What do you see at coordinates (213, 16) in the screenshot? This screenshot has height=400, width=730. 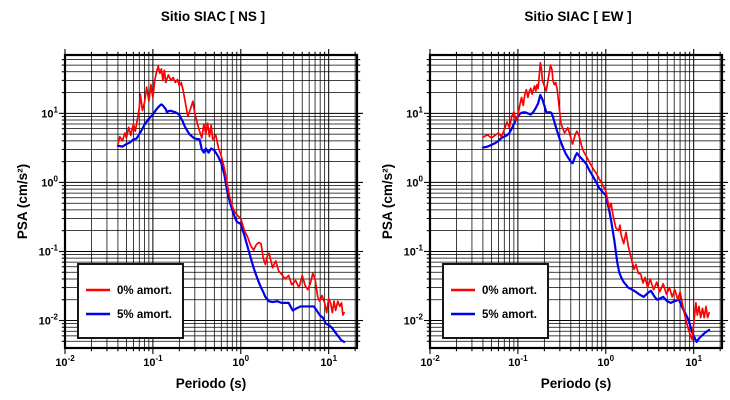 I see `chart-title: Sitio SIAC [ NS ]` at bounding box center [213, 16].